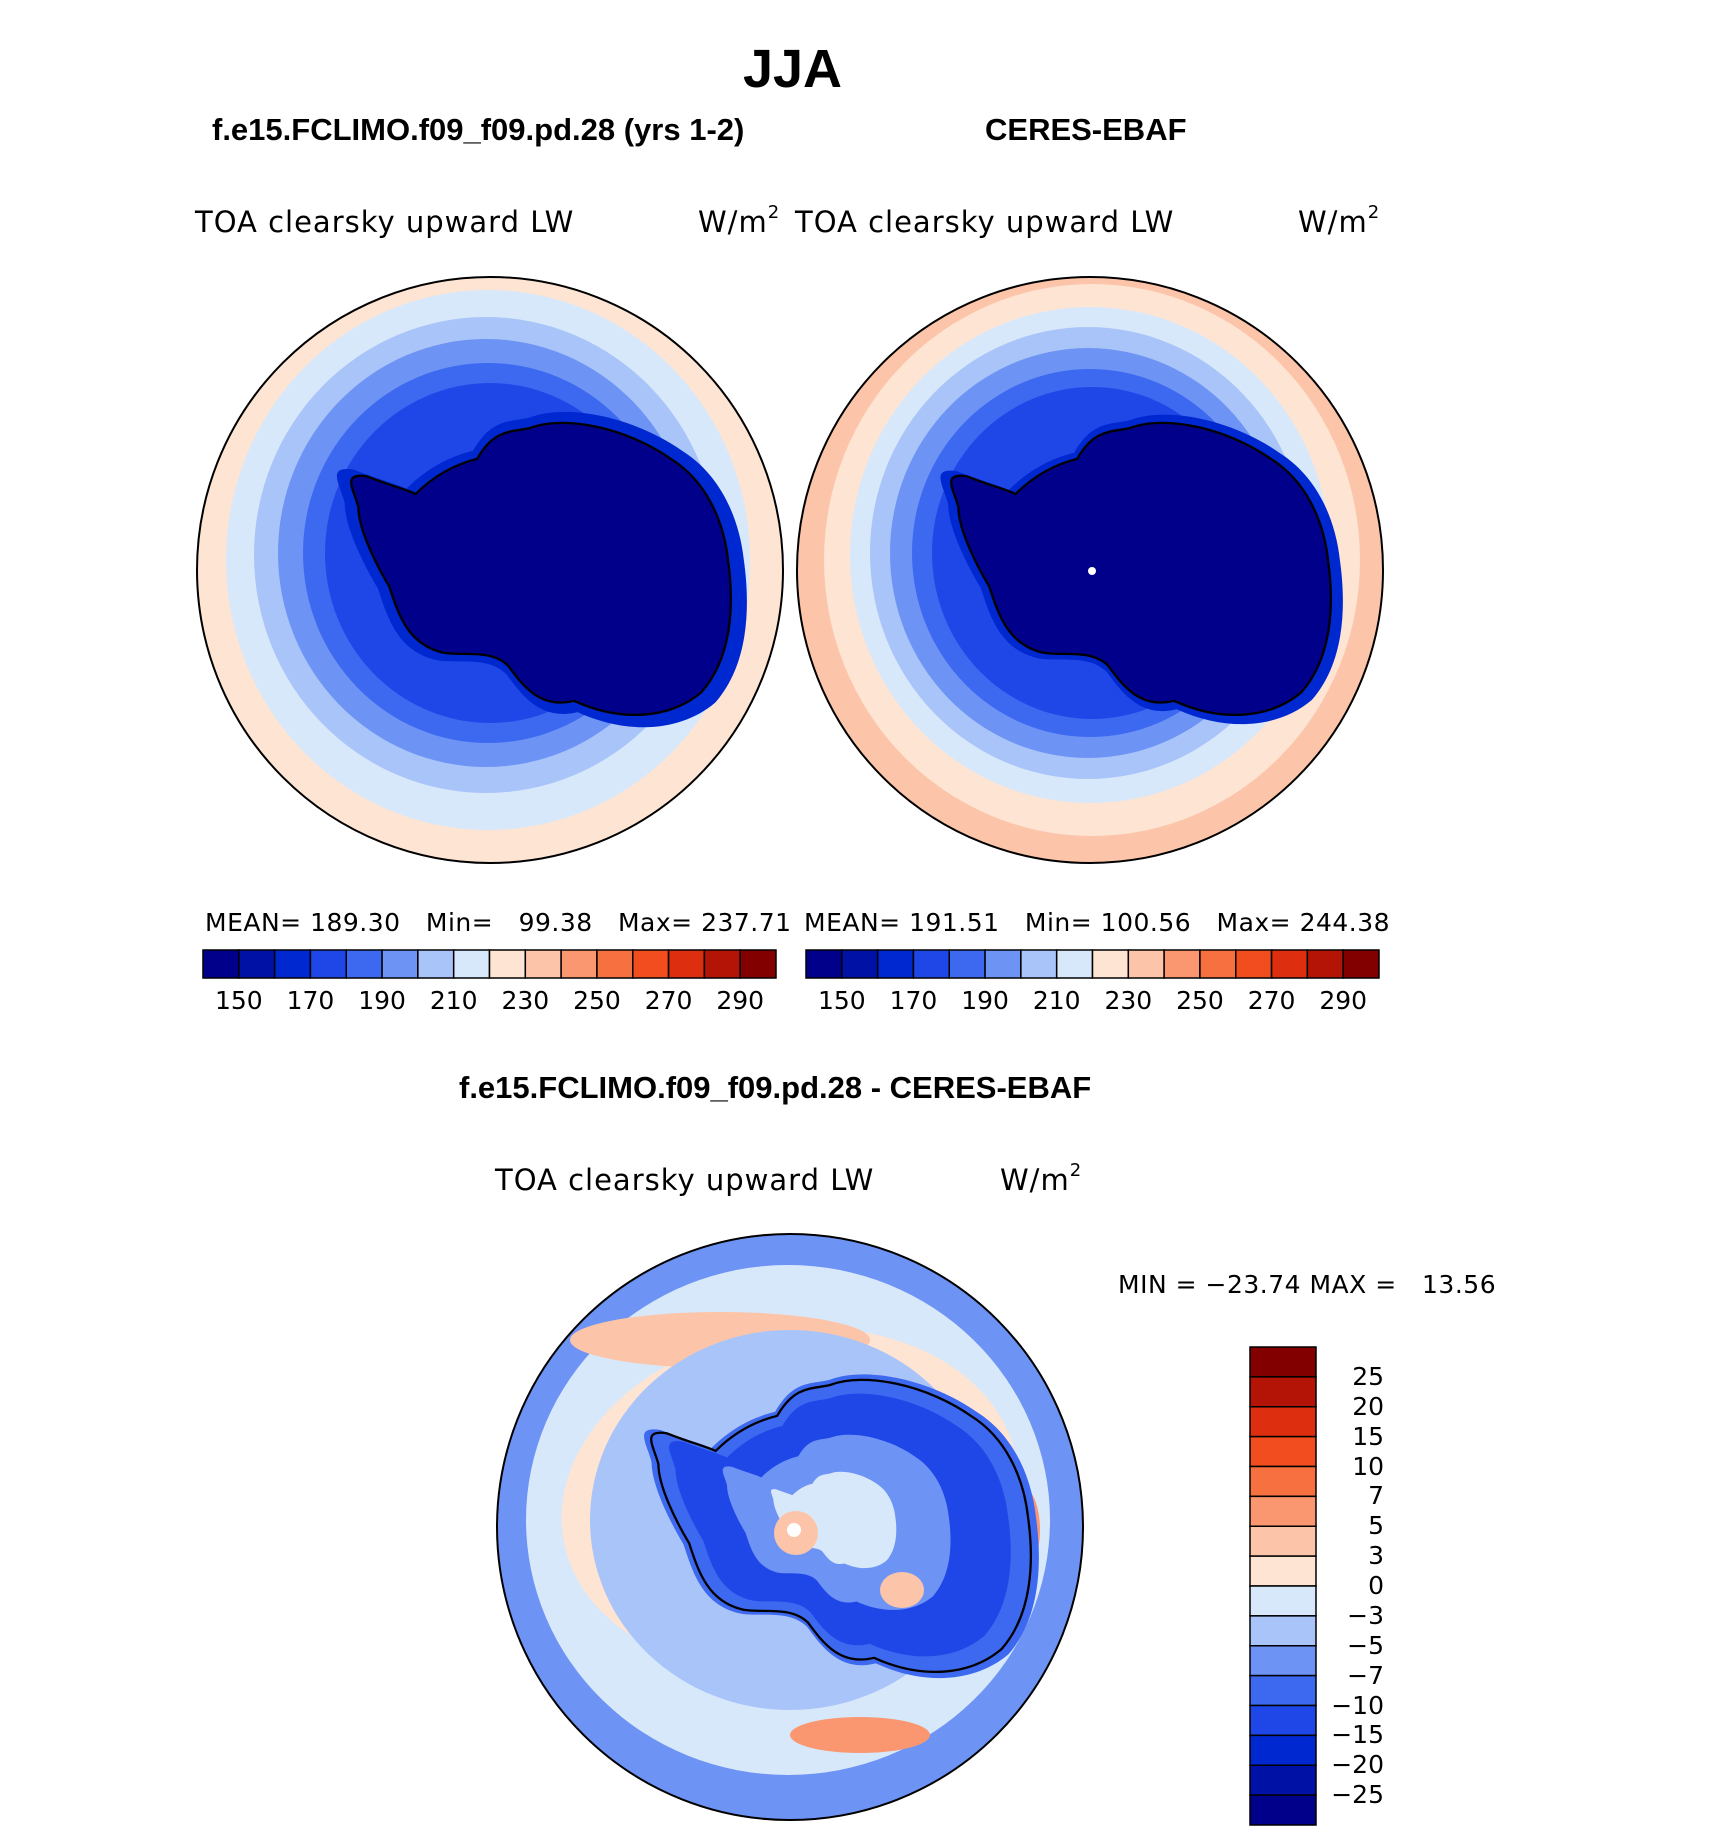  I want to click on panel1-units: W/m2, so click(739, 220).